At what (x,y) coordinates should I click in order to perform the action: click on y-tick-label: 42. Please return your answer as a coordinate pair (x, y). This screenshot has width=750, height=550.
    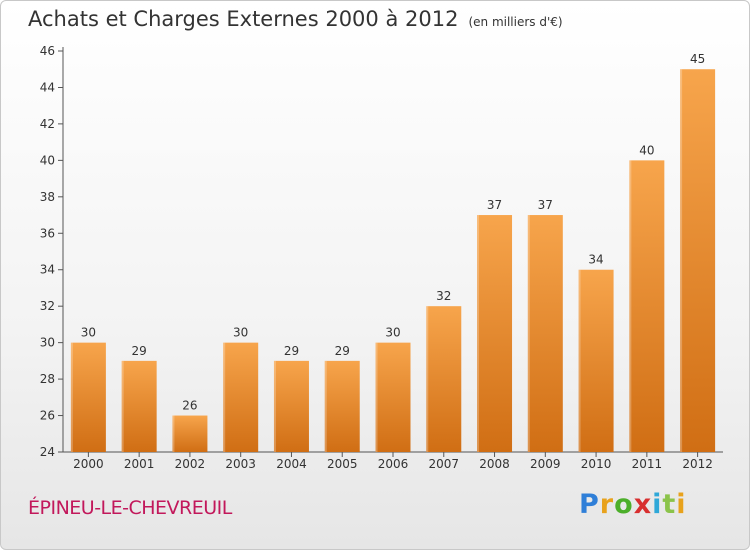
    Looking at the image, I should click on (47, 124).